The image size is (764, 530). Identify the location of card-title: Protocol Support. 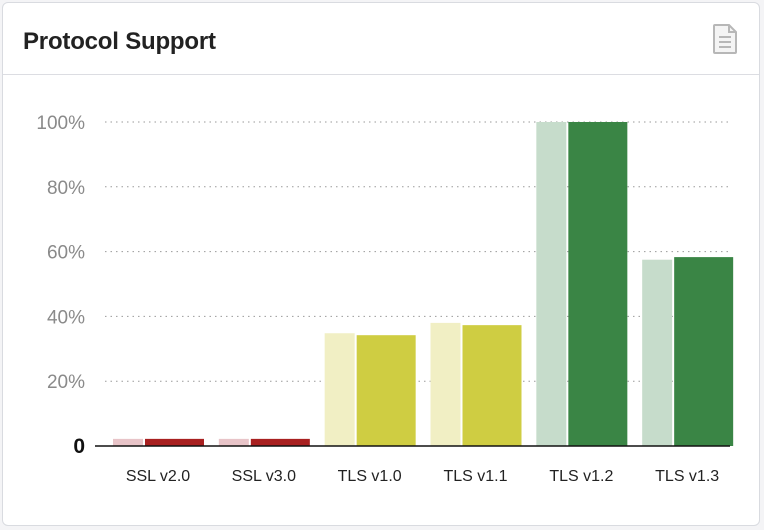
(119, 41).